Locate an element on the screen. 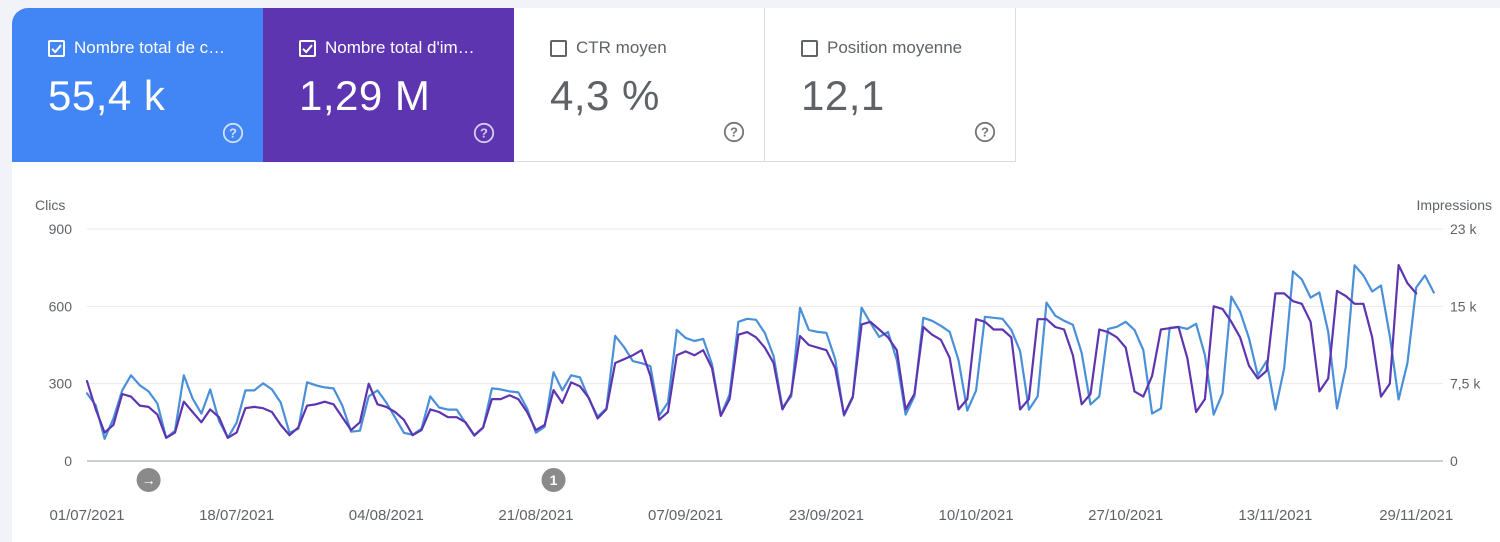 The height and width of the screenshot is (542, 1500). x-tick-label: 01/07/2021 is located at coordinates (86, 515).